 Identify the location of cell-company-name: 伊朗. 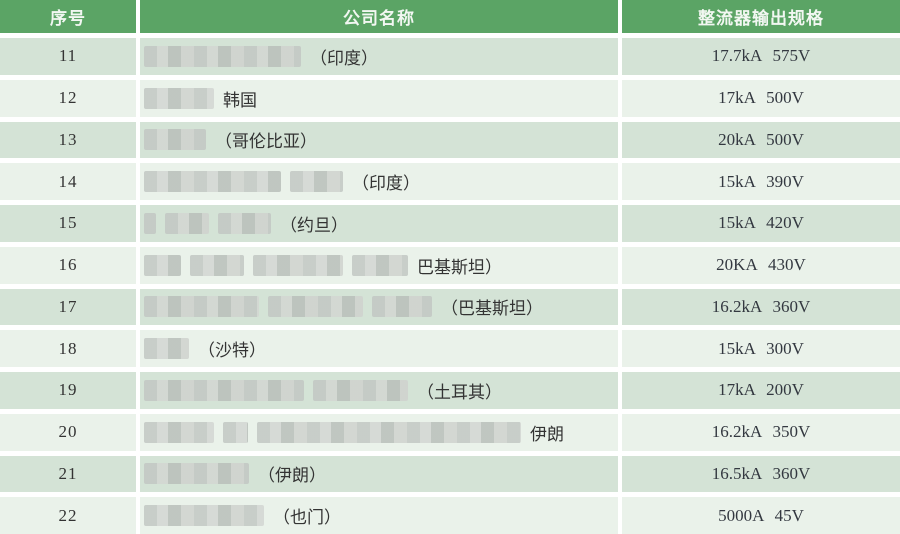
(379, 432).